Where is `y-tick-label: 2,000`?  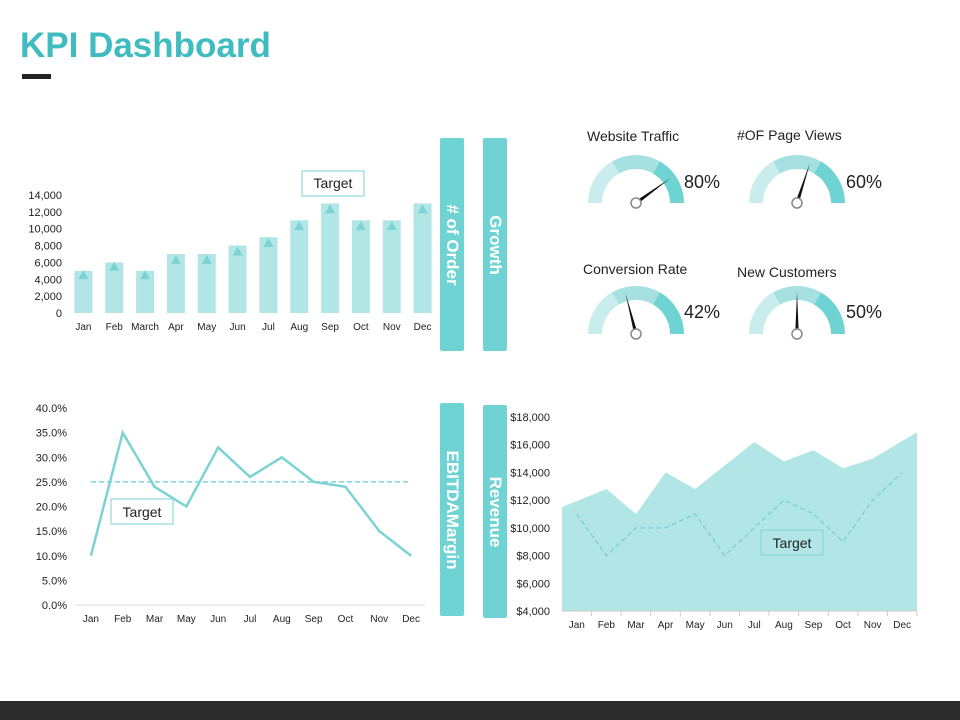 y-tick-label: 2,000 is located at coordinates (48, 297).